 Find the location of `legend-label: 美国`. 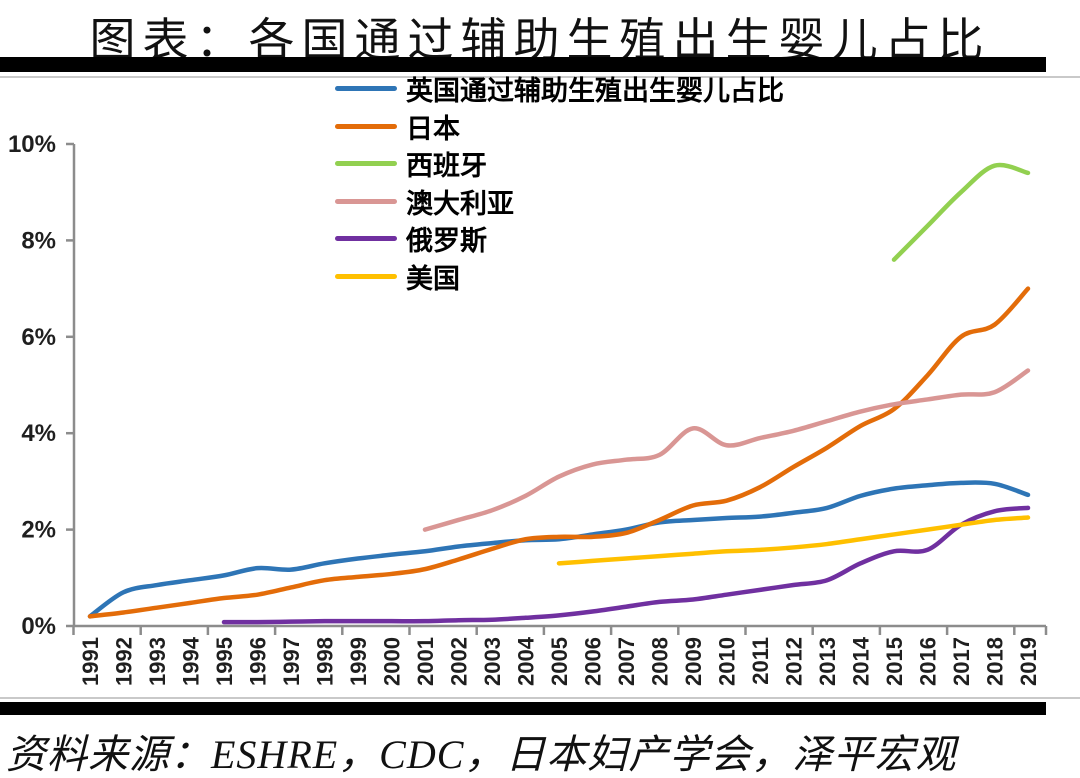

legend-label: 美国 is located at coordinates (433, 278).